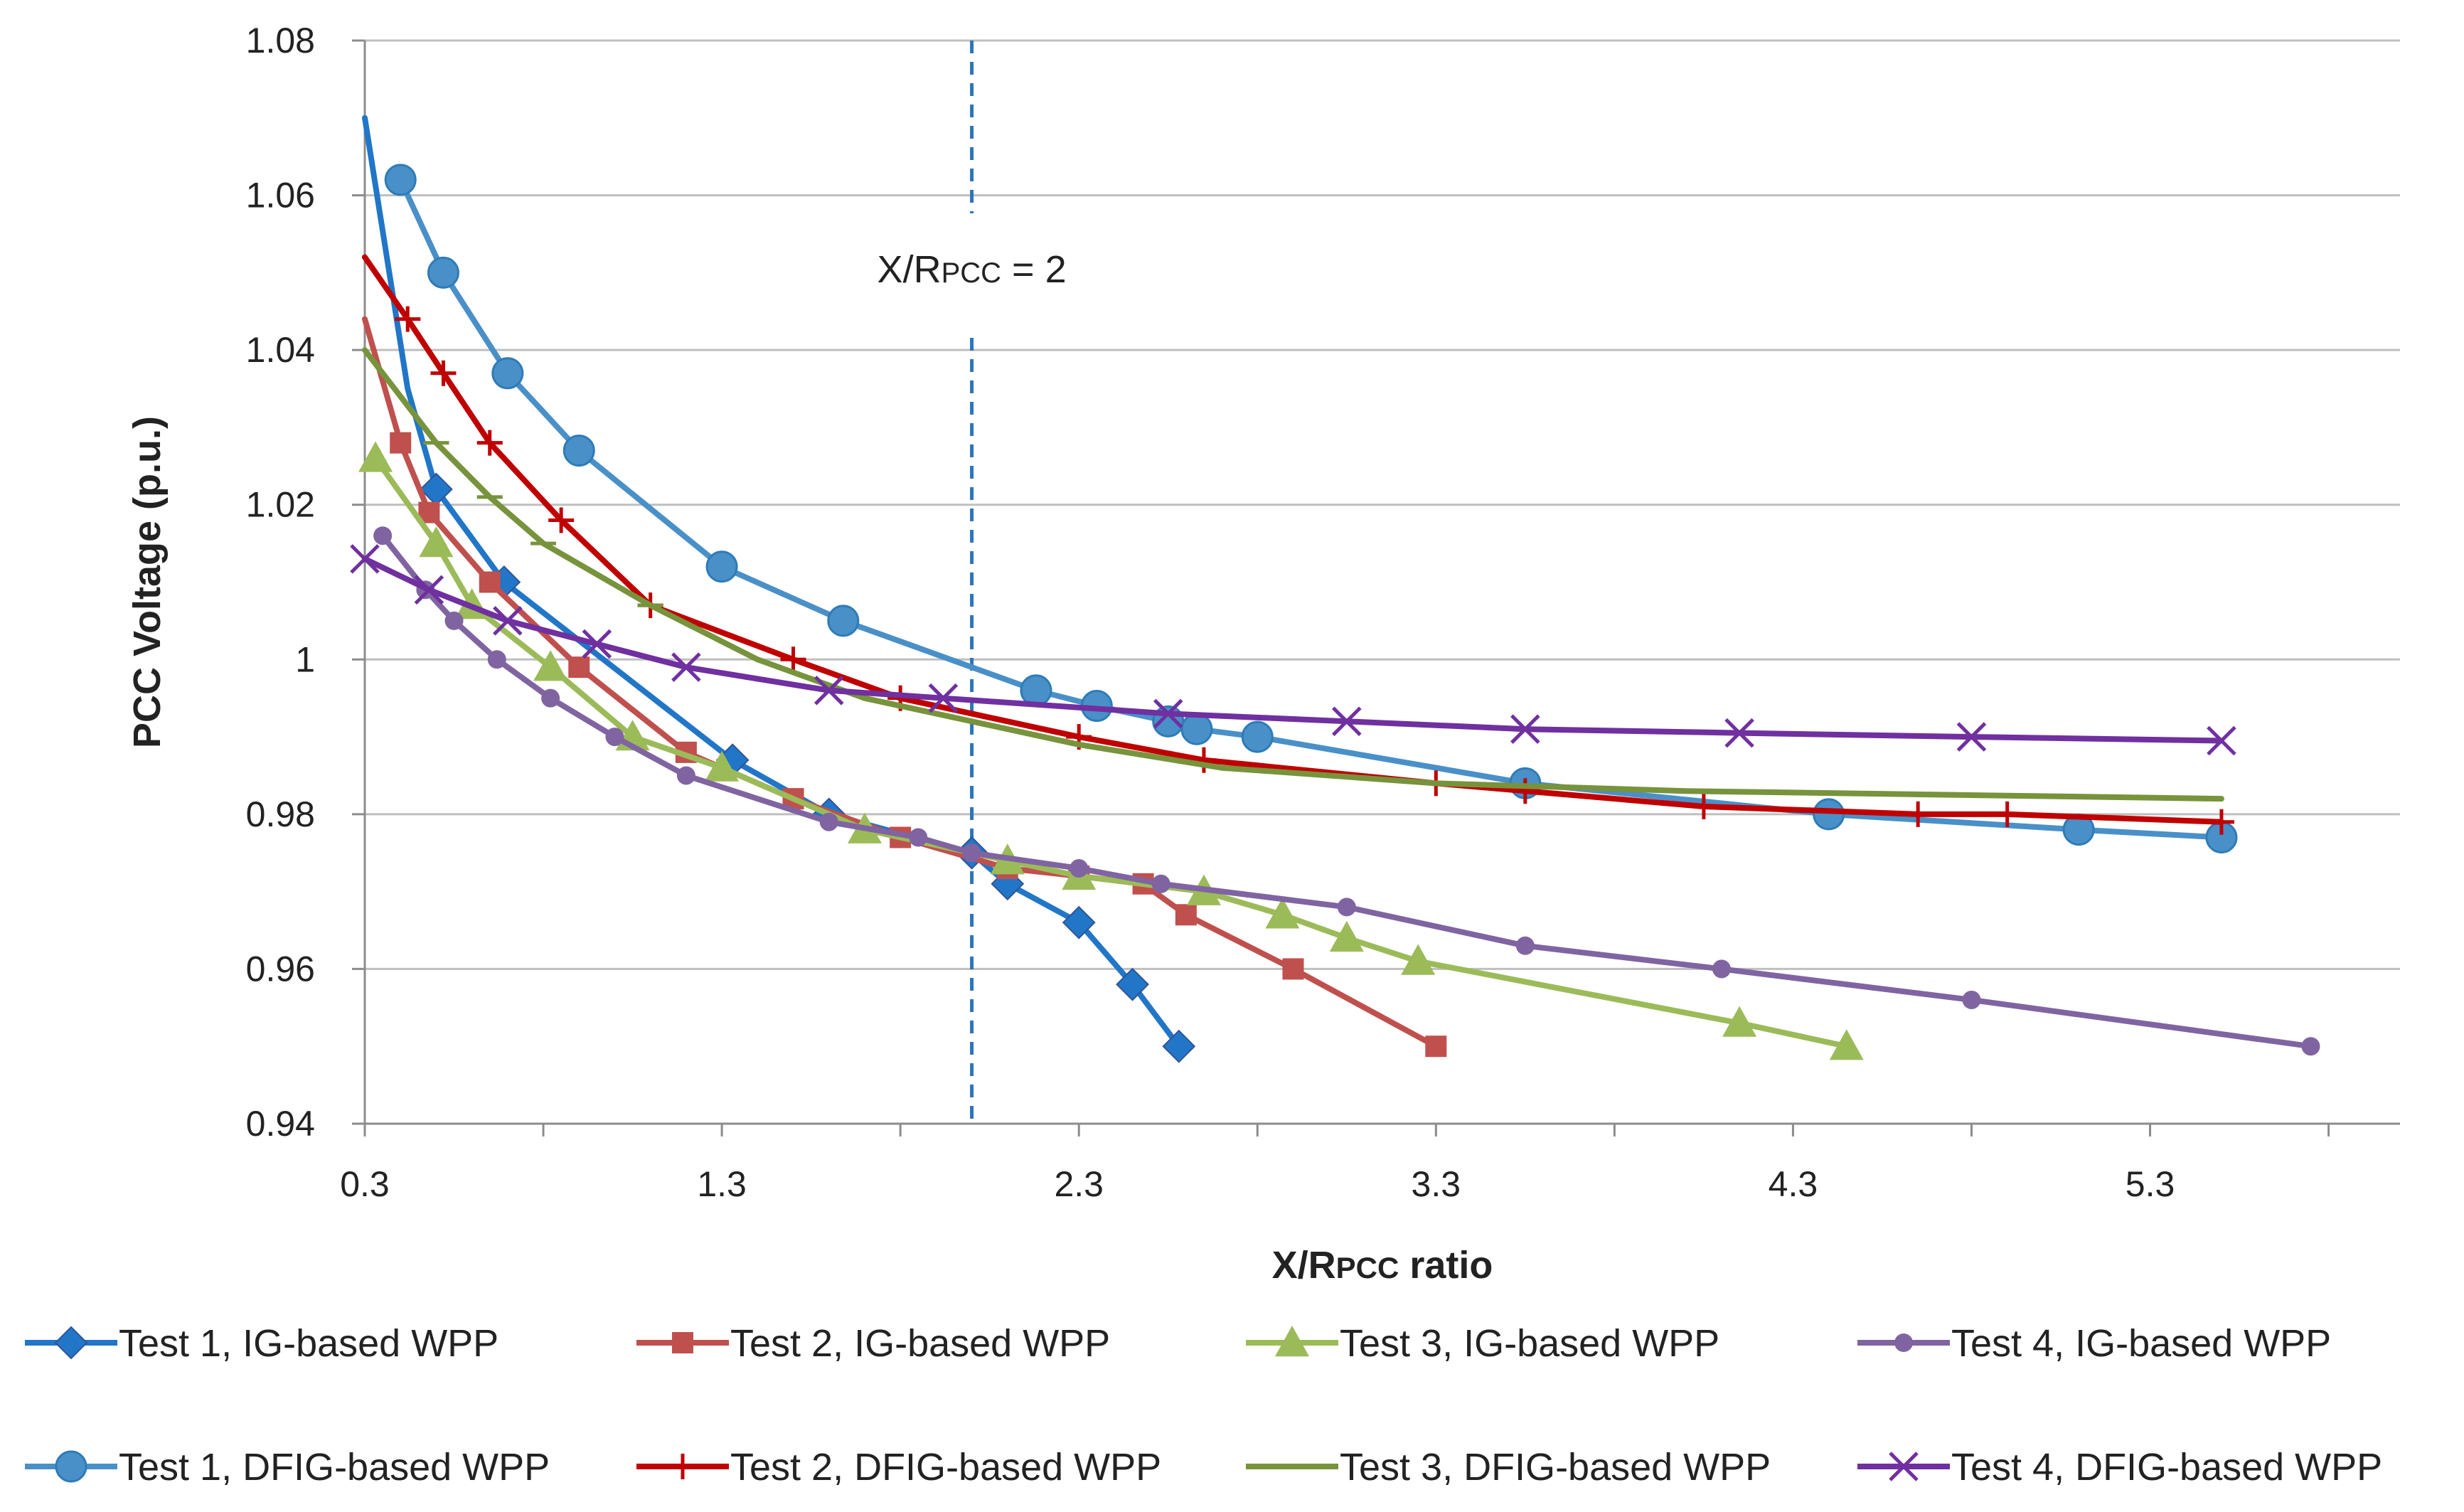 The image size is (2464, 1512). Describe the element at coordinates (1034, 269) in the screenshot. I see `annotation-tail: = 2` at that location.